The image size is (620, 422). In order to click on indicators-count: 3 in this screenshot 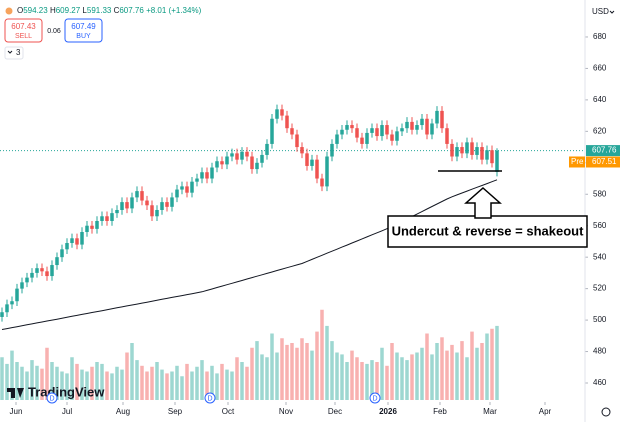, I will do `click(18, 52)`.